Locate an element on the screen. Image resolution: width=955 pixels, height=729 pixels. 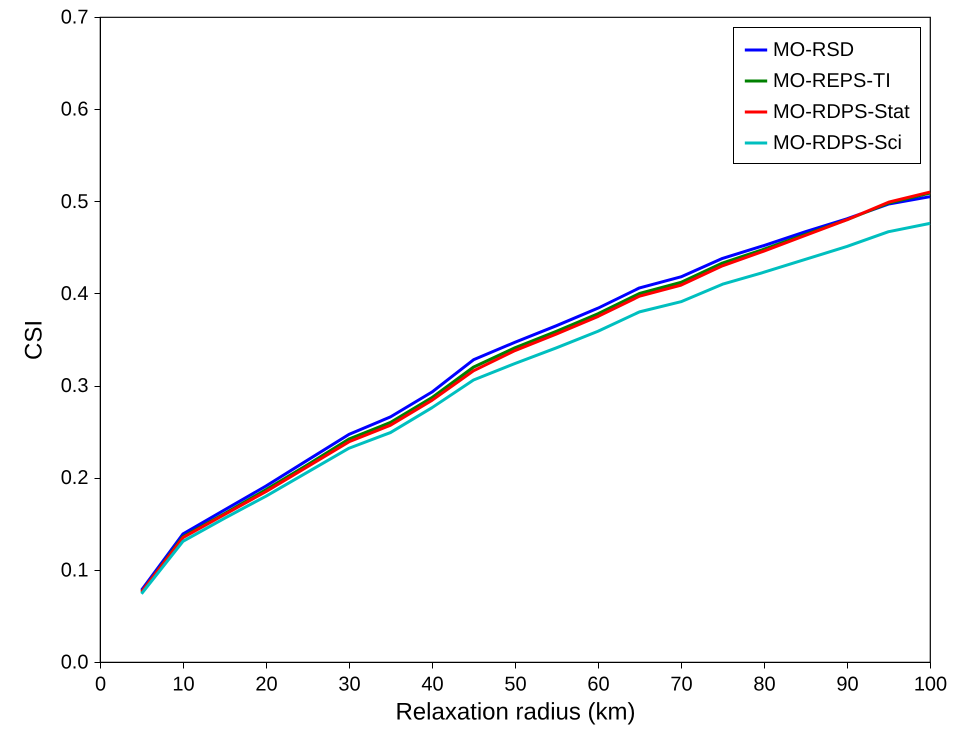
x-tick-label: 60 is located at coordinates (598, 685).